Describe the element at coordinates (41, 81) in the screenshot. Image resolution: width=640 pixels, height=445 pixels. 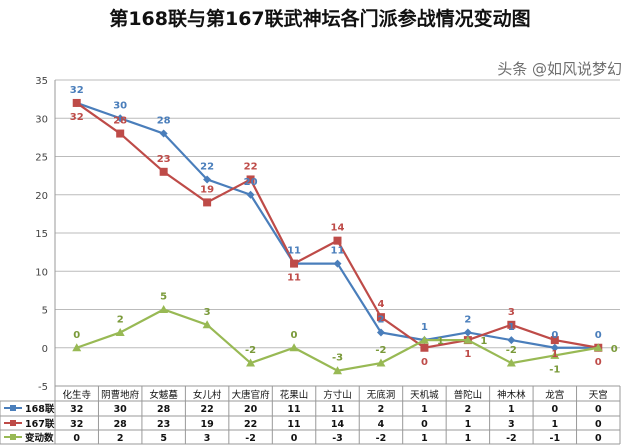
I see `y-tick-label: 35` at that location.